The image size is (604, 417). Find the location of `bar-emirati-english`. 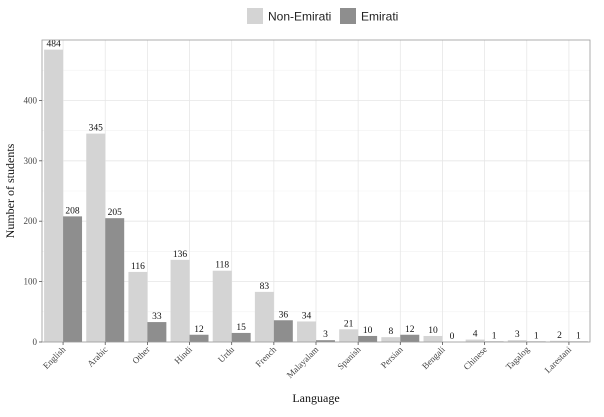

bar-emirati-english is located at coordinates (73, 279).